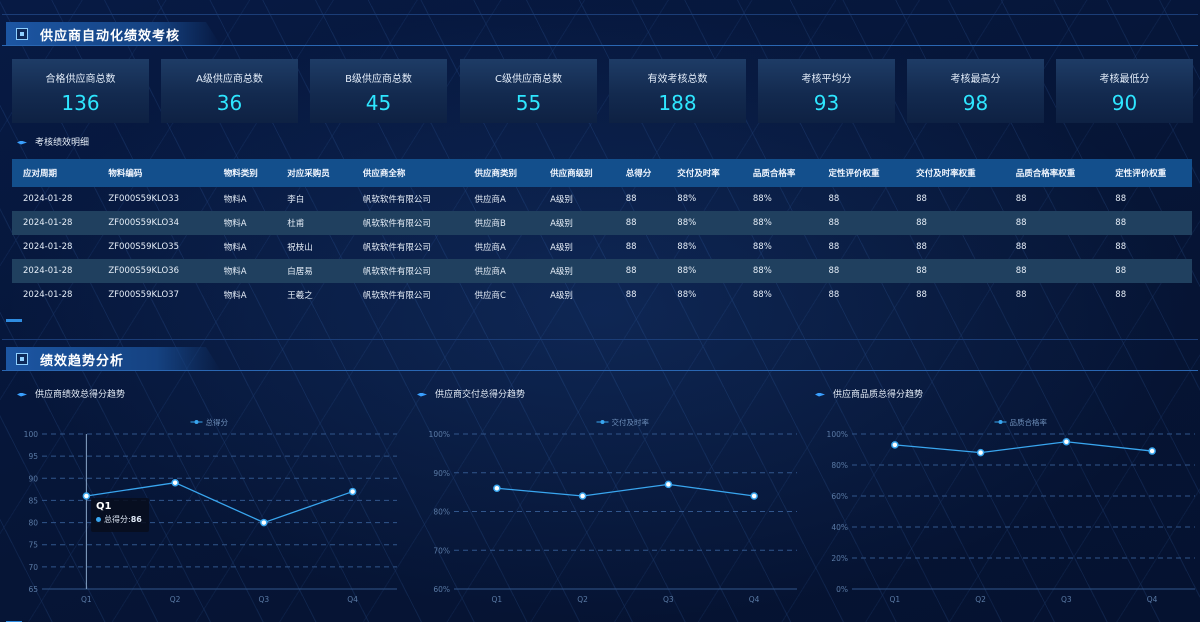 The width and height of the screenshot is (1200, 622). Describe the element at coordinates (1152, 599) in the screenshot. I see `x-tick-label: Q4` at that location.